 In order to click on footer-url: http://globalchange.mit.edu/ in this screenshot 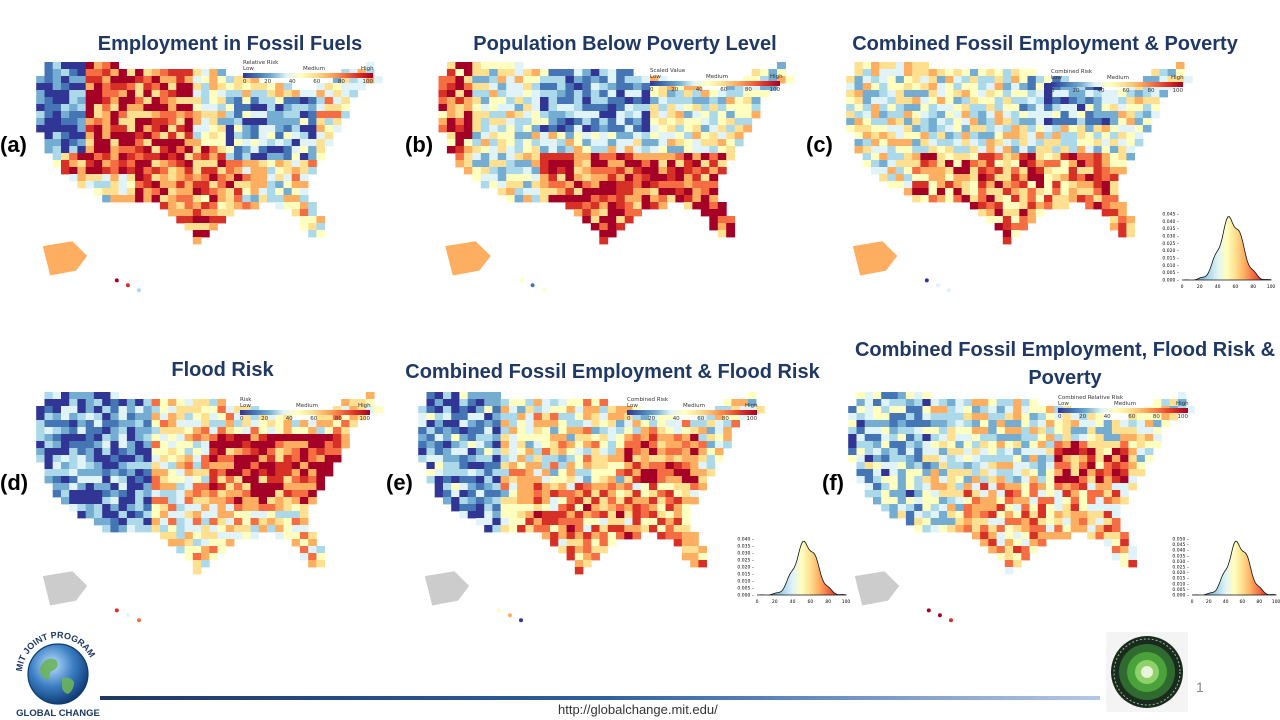, I will do `click(638, 709)`.